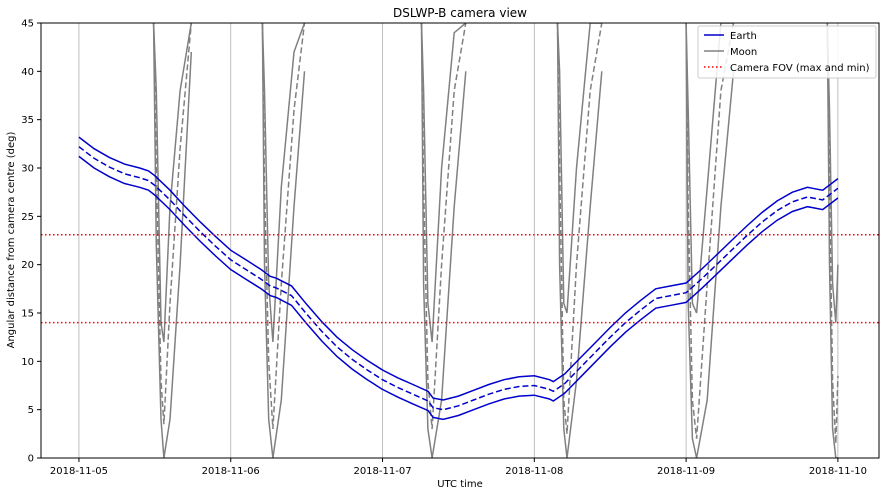  I want to click on legend: Earth Moon Camera FOV (max and min), so click(787, 52).